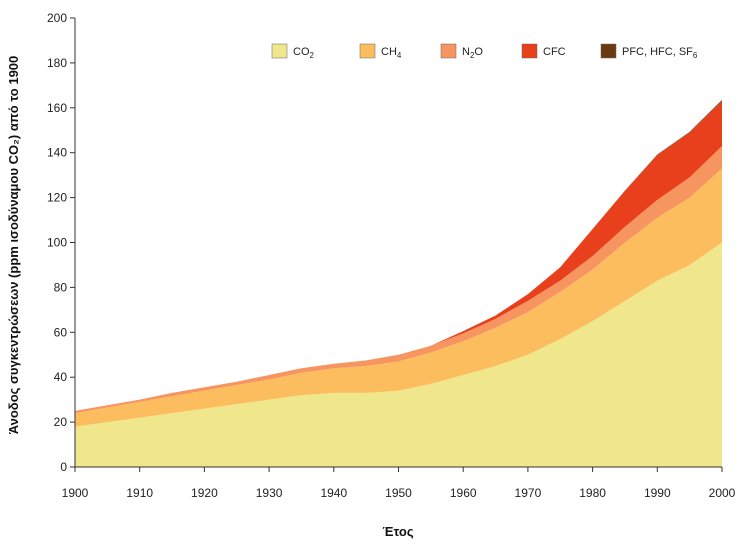  Describe the element at coordinates (61, 377) in the screenshot. I see `y-tick-label: 40` at that location.